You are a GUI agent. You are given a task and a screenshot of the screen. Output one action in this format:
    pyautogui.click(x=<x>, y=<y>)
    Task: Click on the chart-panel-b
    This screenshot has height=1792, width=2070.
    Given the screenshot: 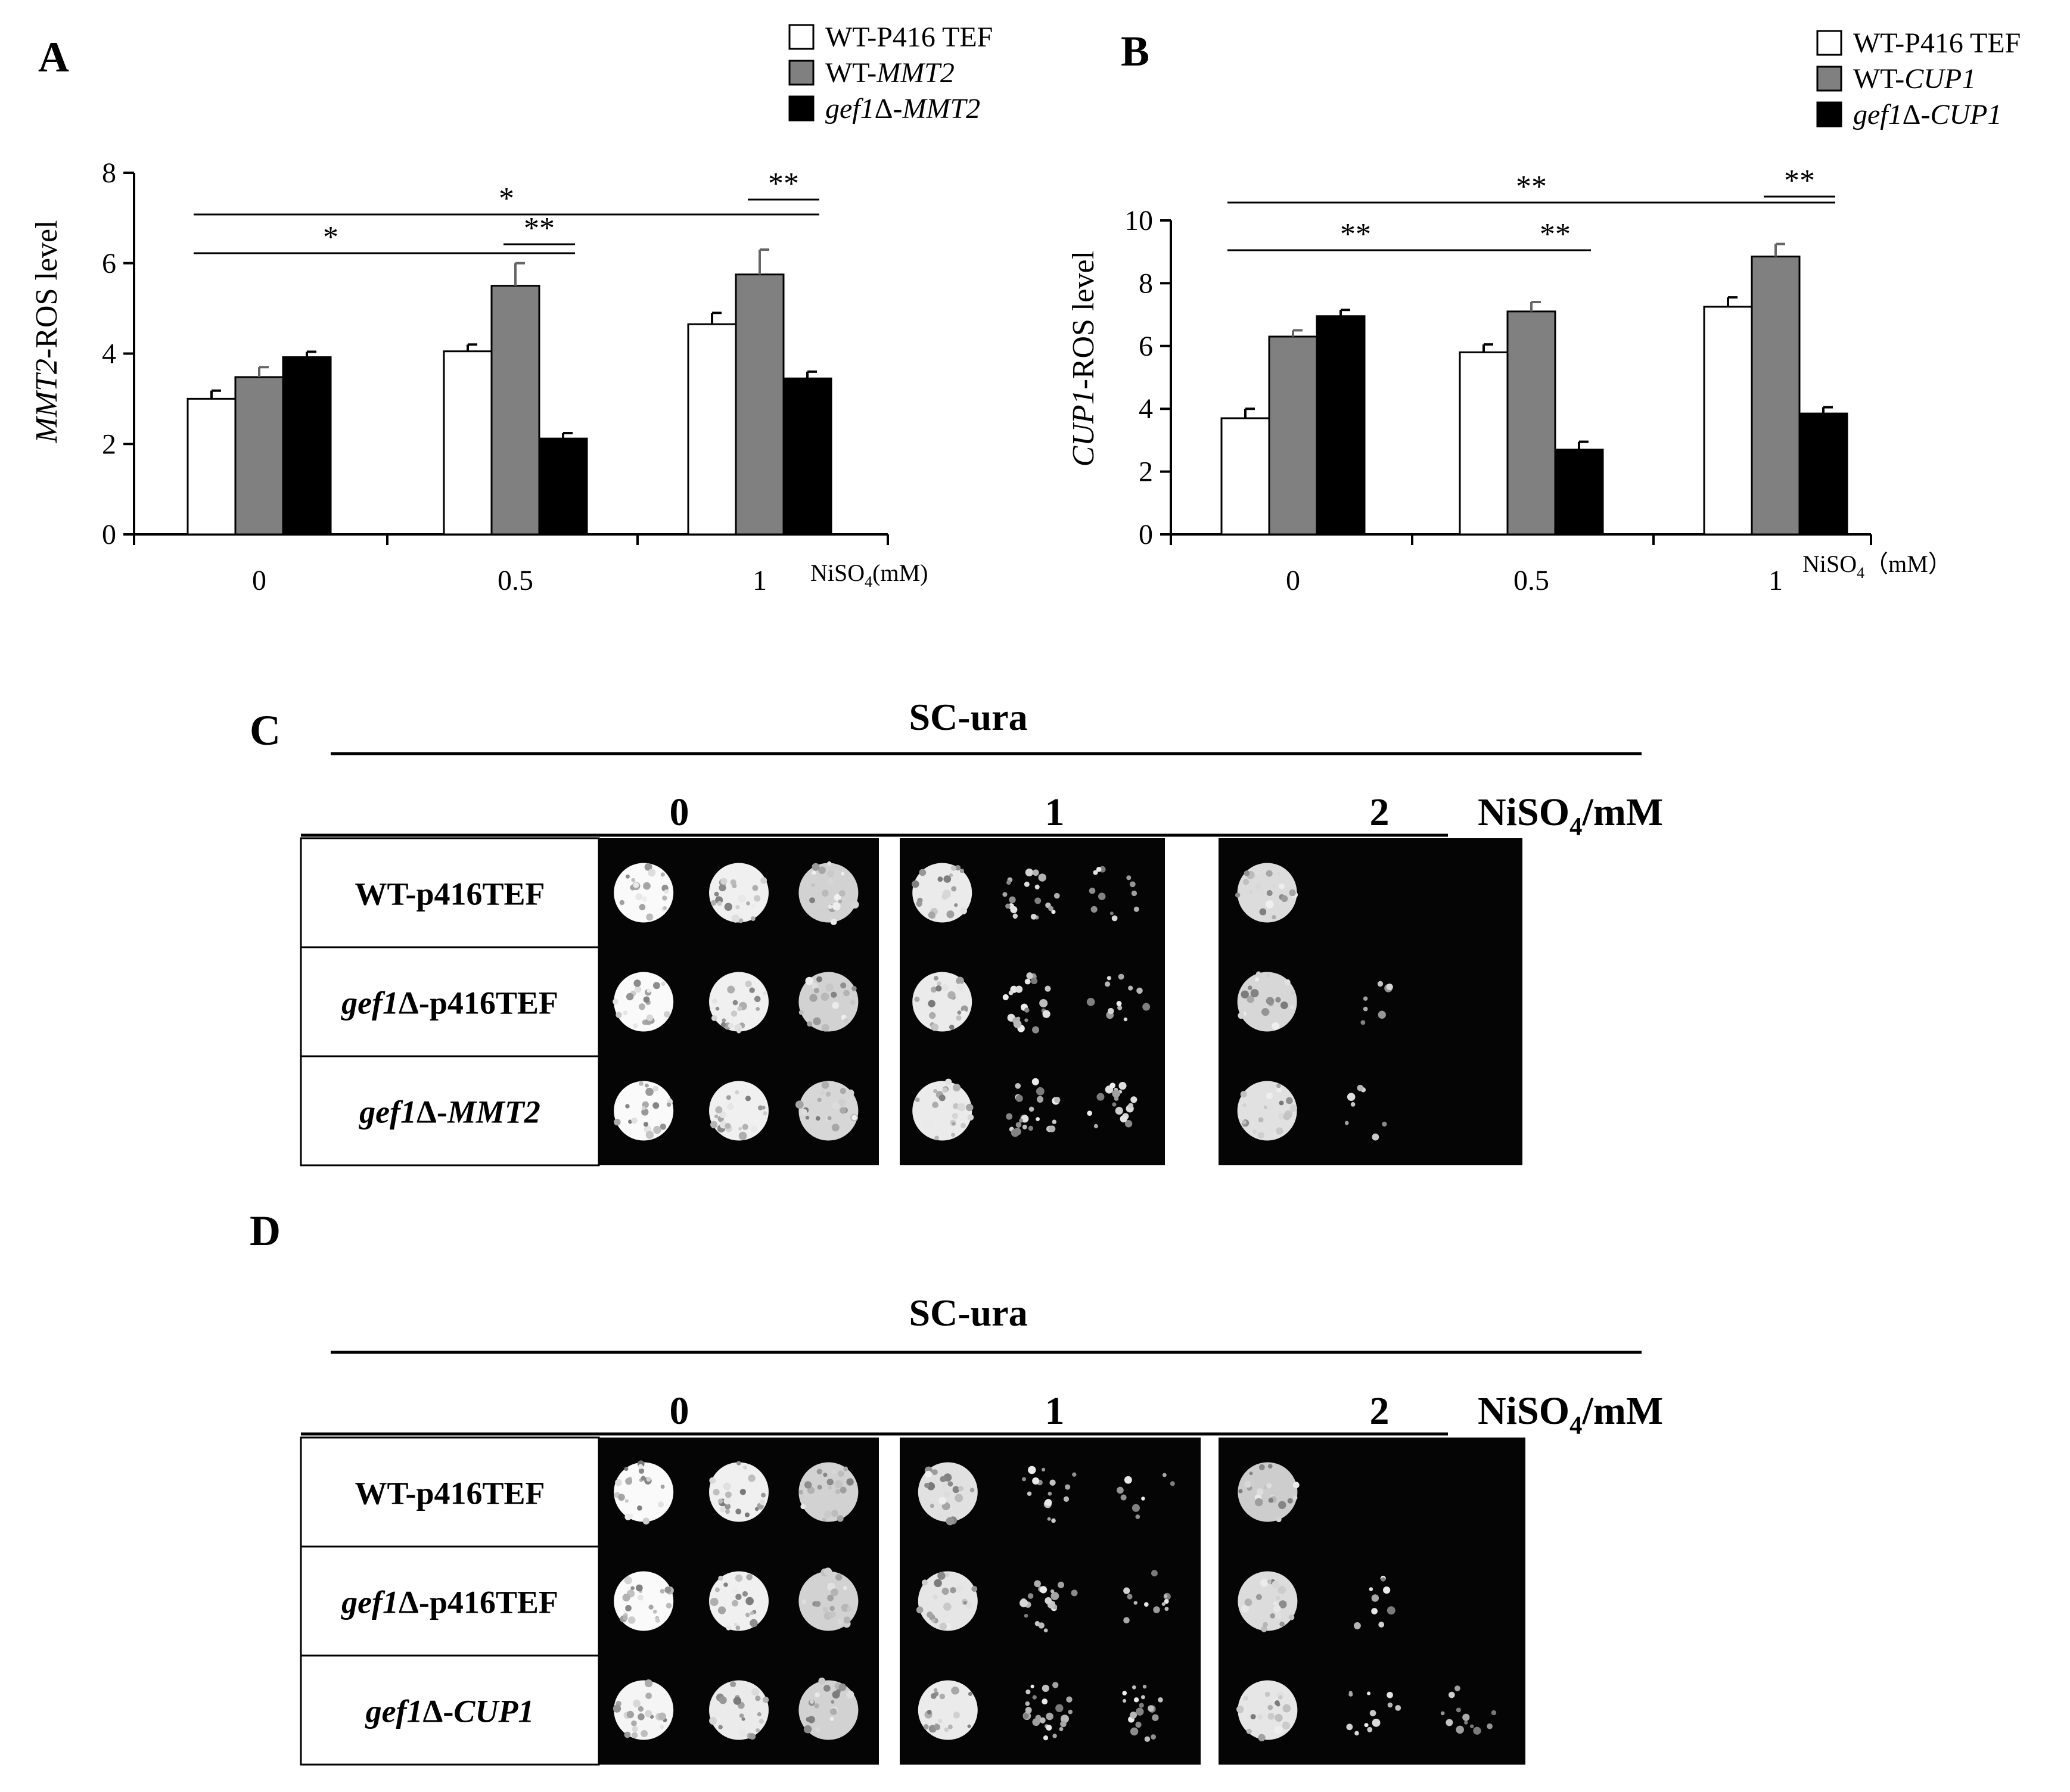 What is the action you would take?
    pyautogui.click(x=1516, y=287)
    